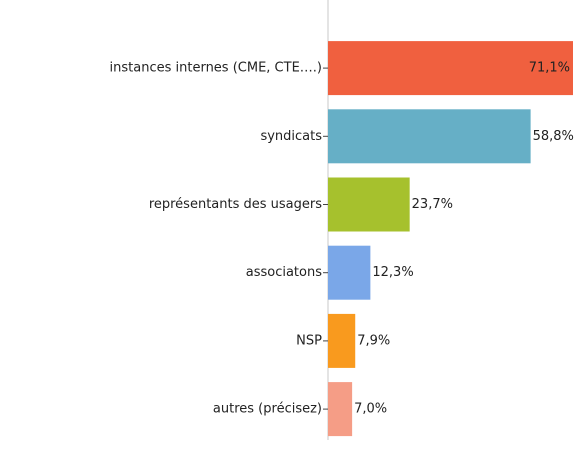 This screenshot has width=585, height=455. What do you see at coordinates (216, 68) in the screenshot?
I see `category-label: instances internes (CME, CTE….)` at bounding box center [216, 68].